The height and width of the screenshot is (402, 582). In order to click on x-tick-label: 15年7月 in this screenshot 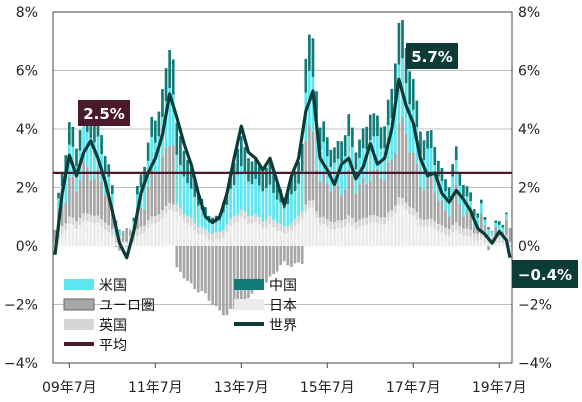, I will do `click(327, 388)`.